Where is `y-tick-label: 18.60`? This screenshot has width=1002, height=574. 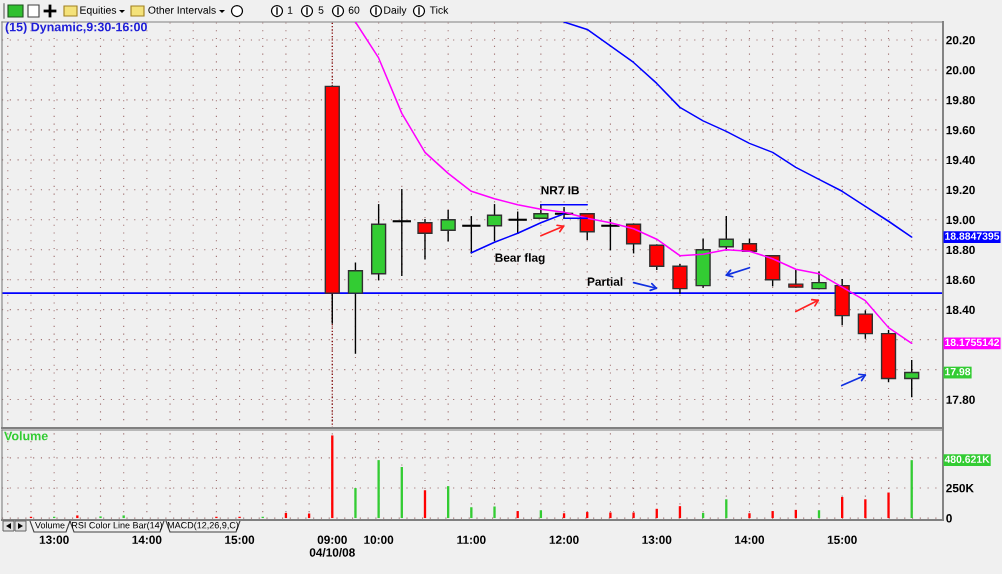
y-tick-label: 18.60 is located at coordinates (960, 280).